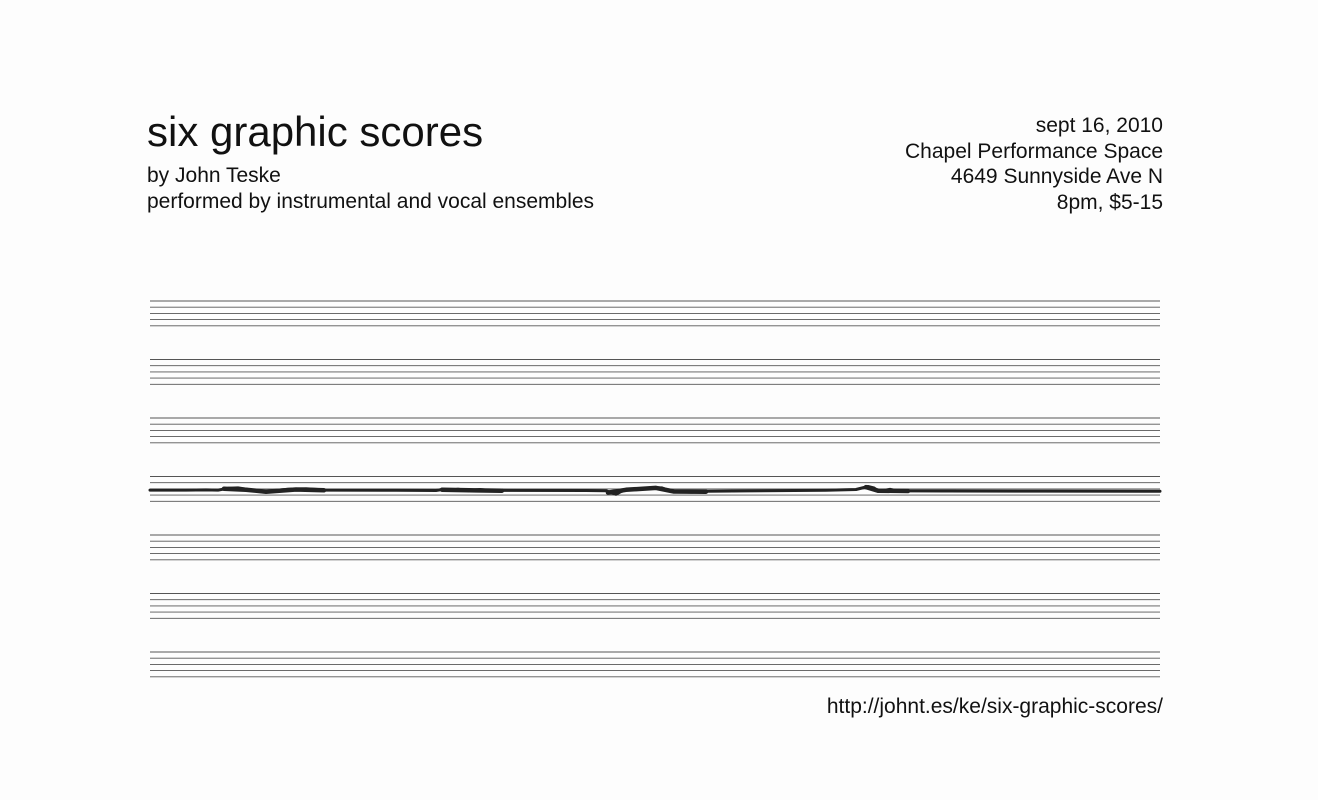  I want to click on event-address: 4649 Sunnyside Ave N, so click(1034, 177).